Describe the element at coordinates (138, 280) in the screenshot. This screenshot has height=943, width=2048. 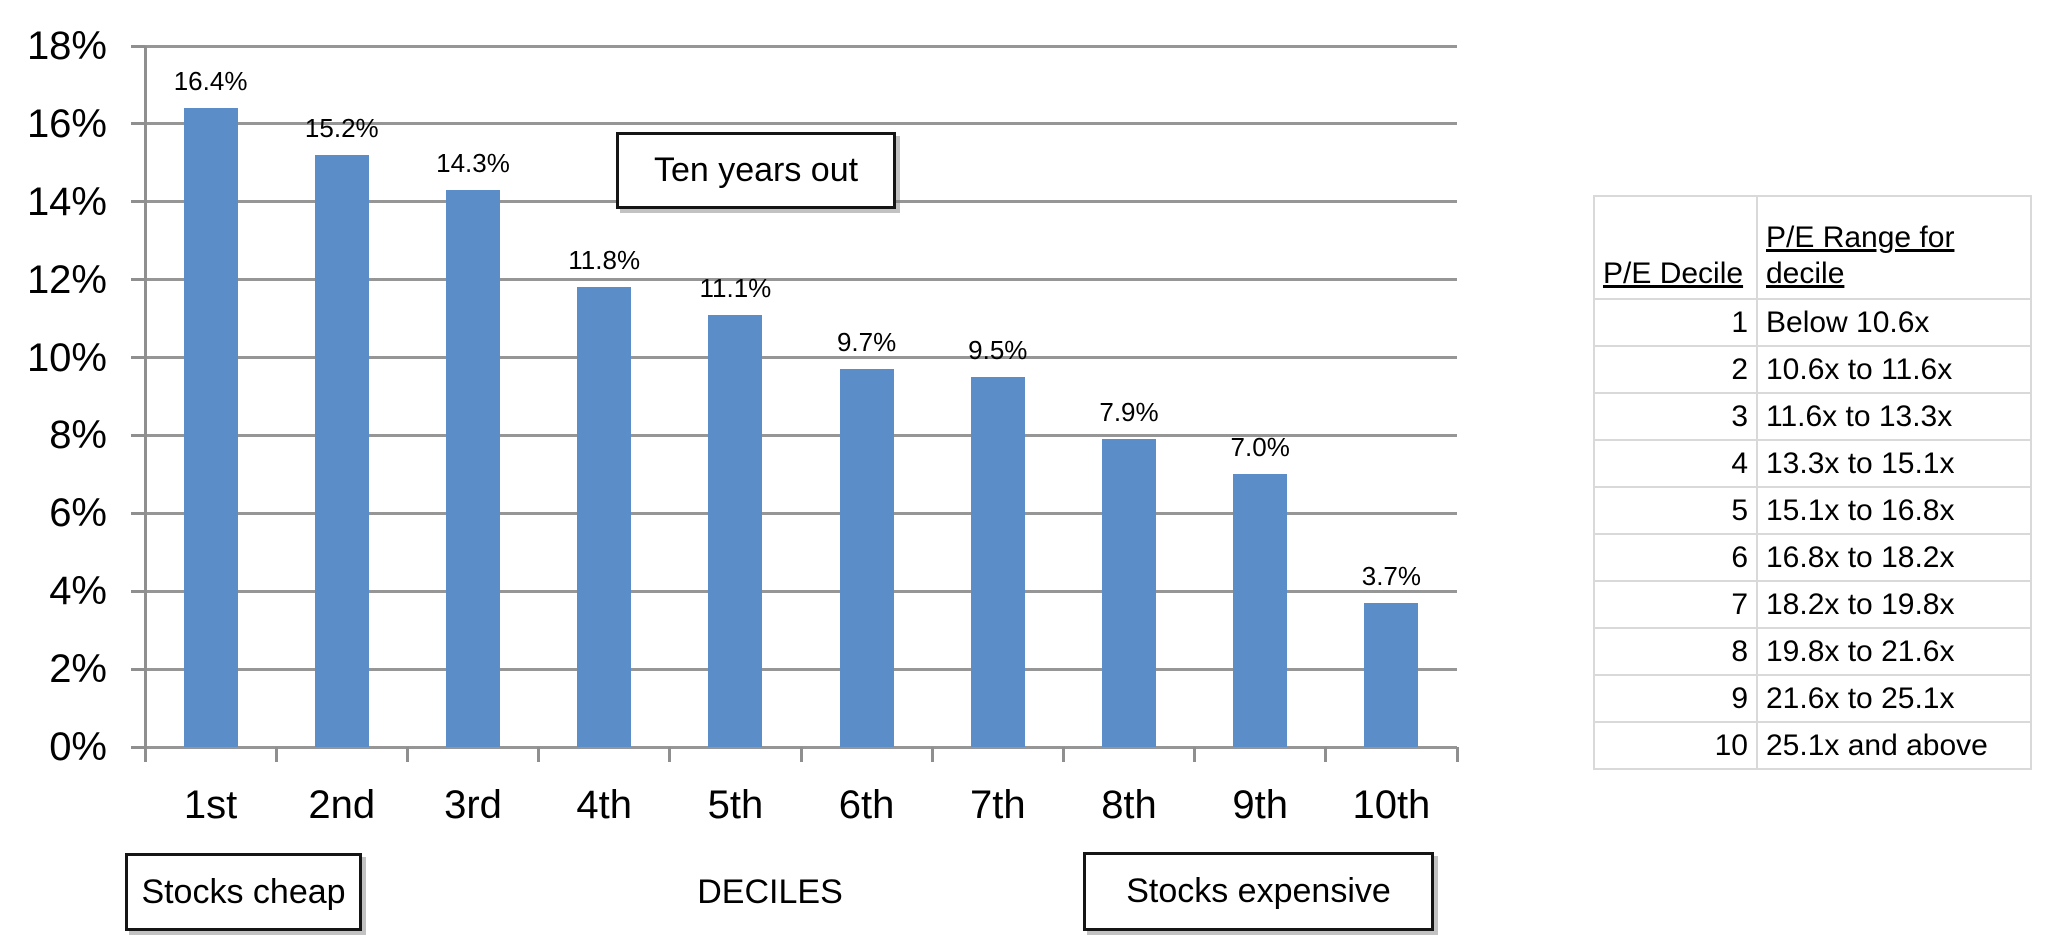
I see `y-axis-tick-12pct` at that location.